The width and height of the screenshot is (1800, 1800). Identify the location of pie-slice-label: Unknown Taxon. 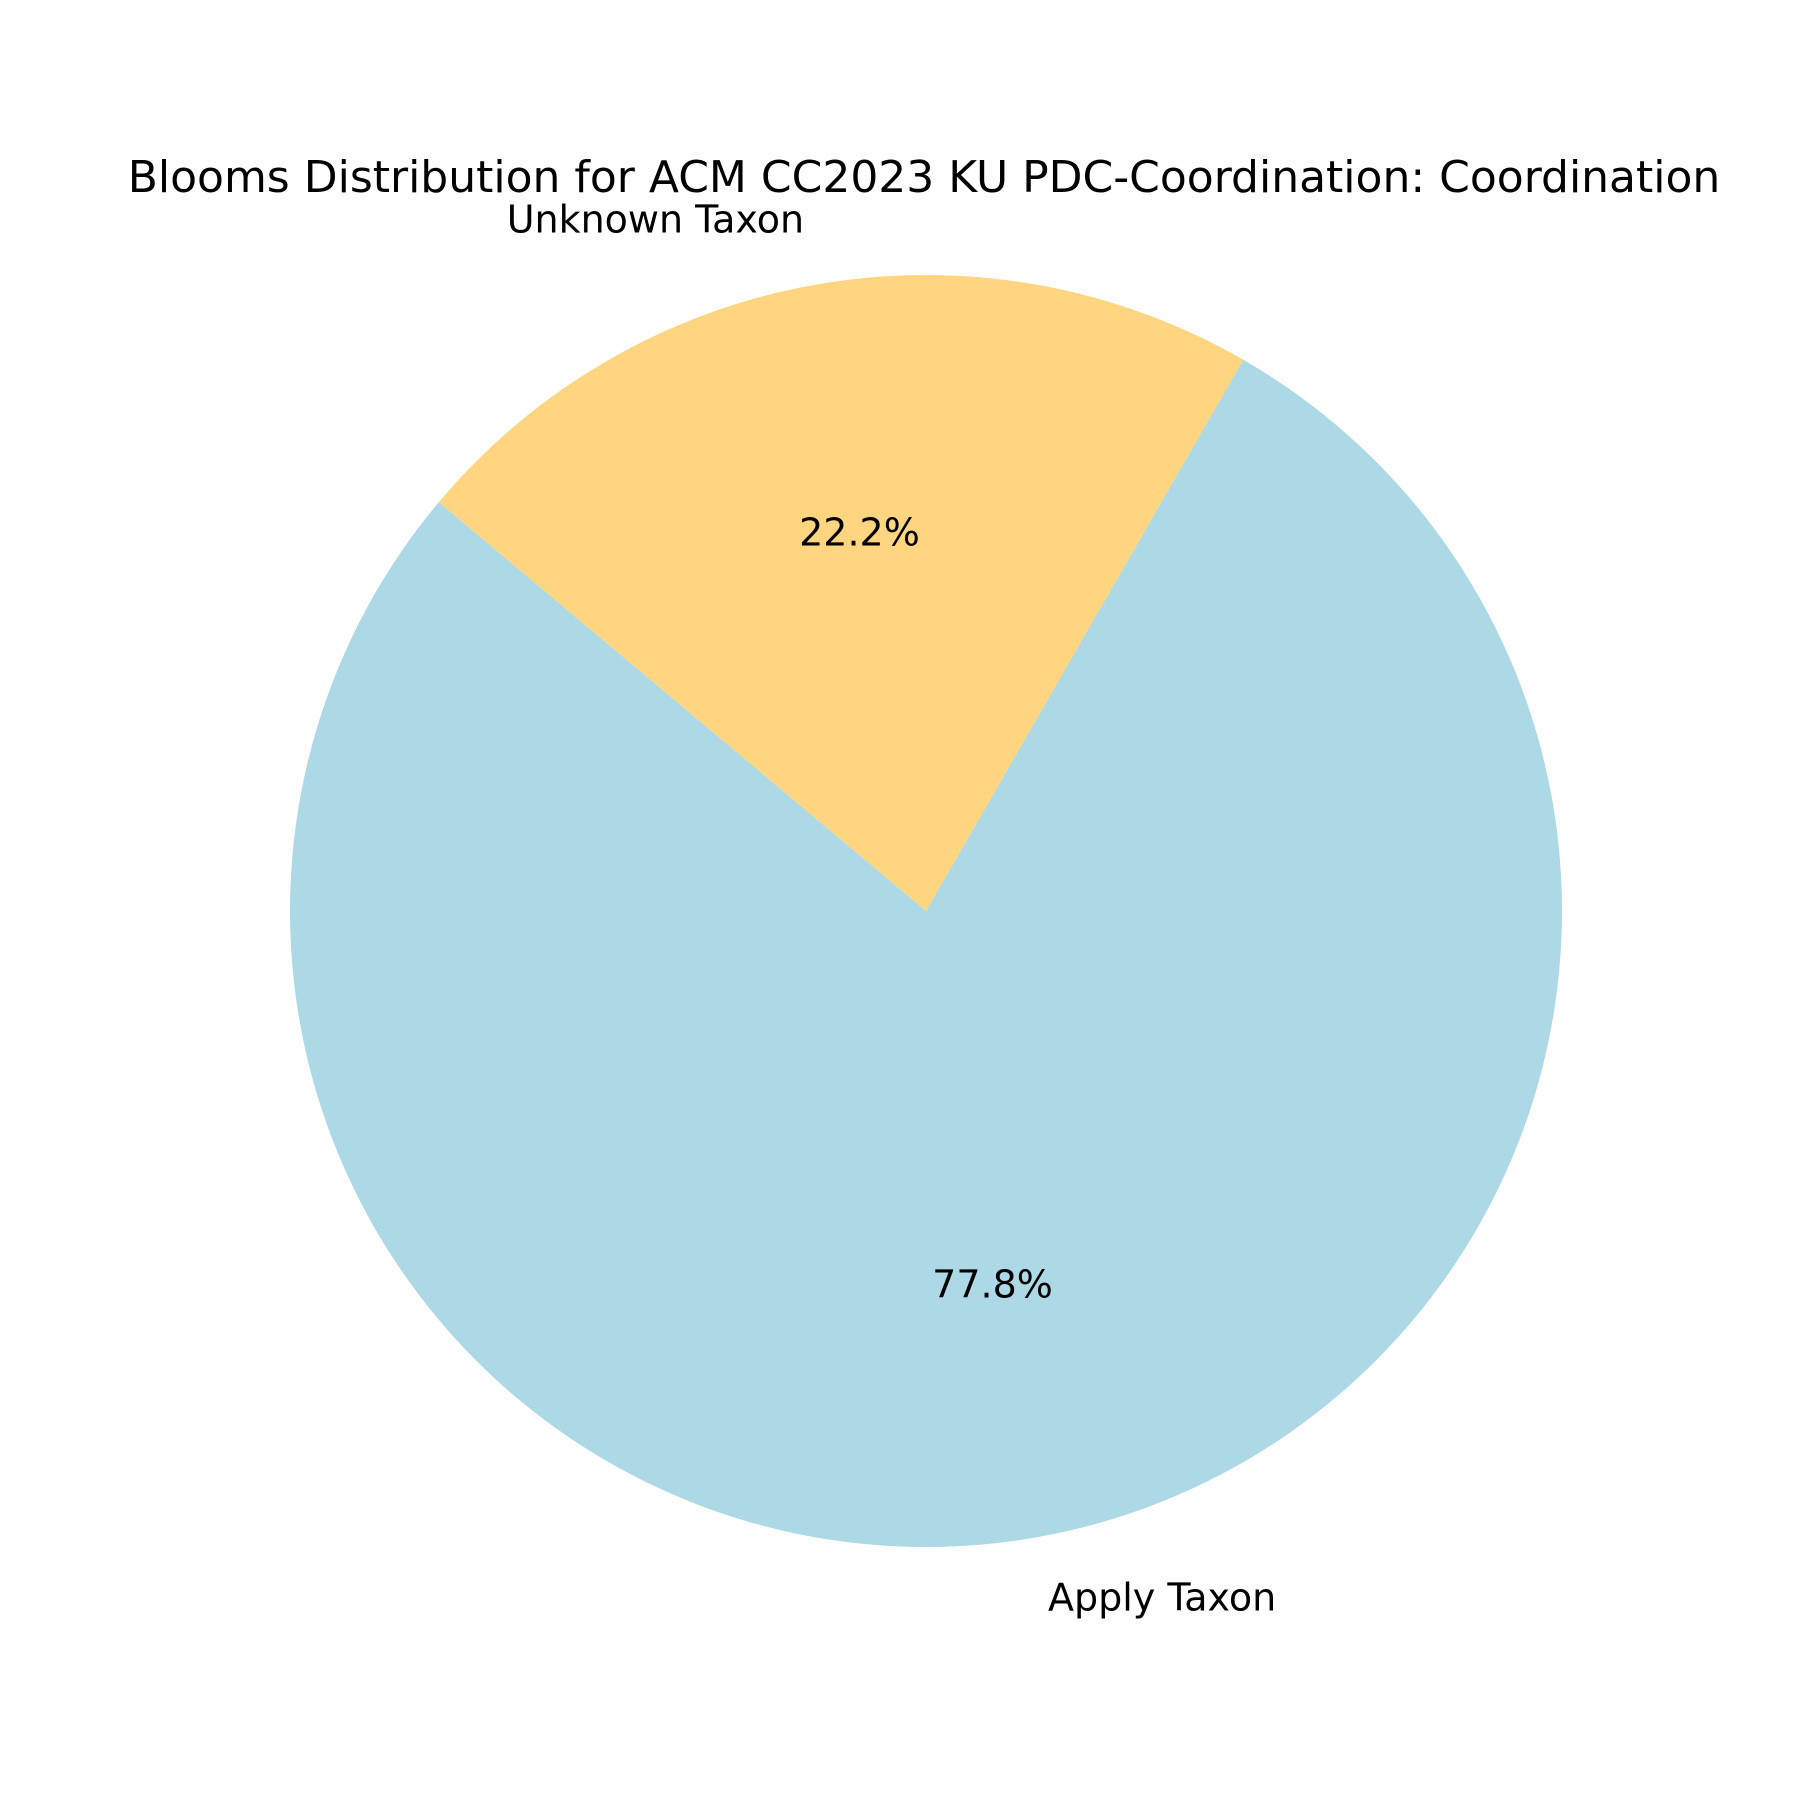
(655, 220).